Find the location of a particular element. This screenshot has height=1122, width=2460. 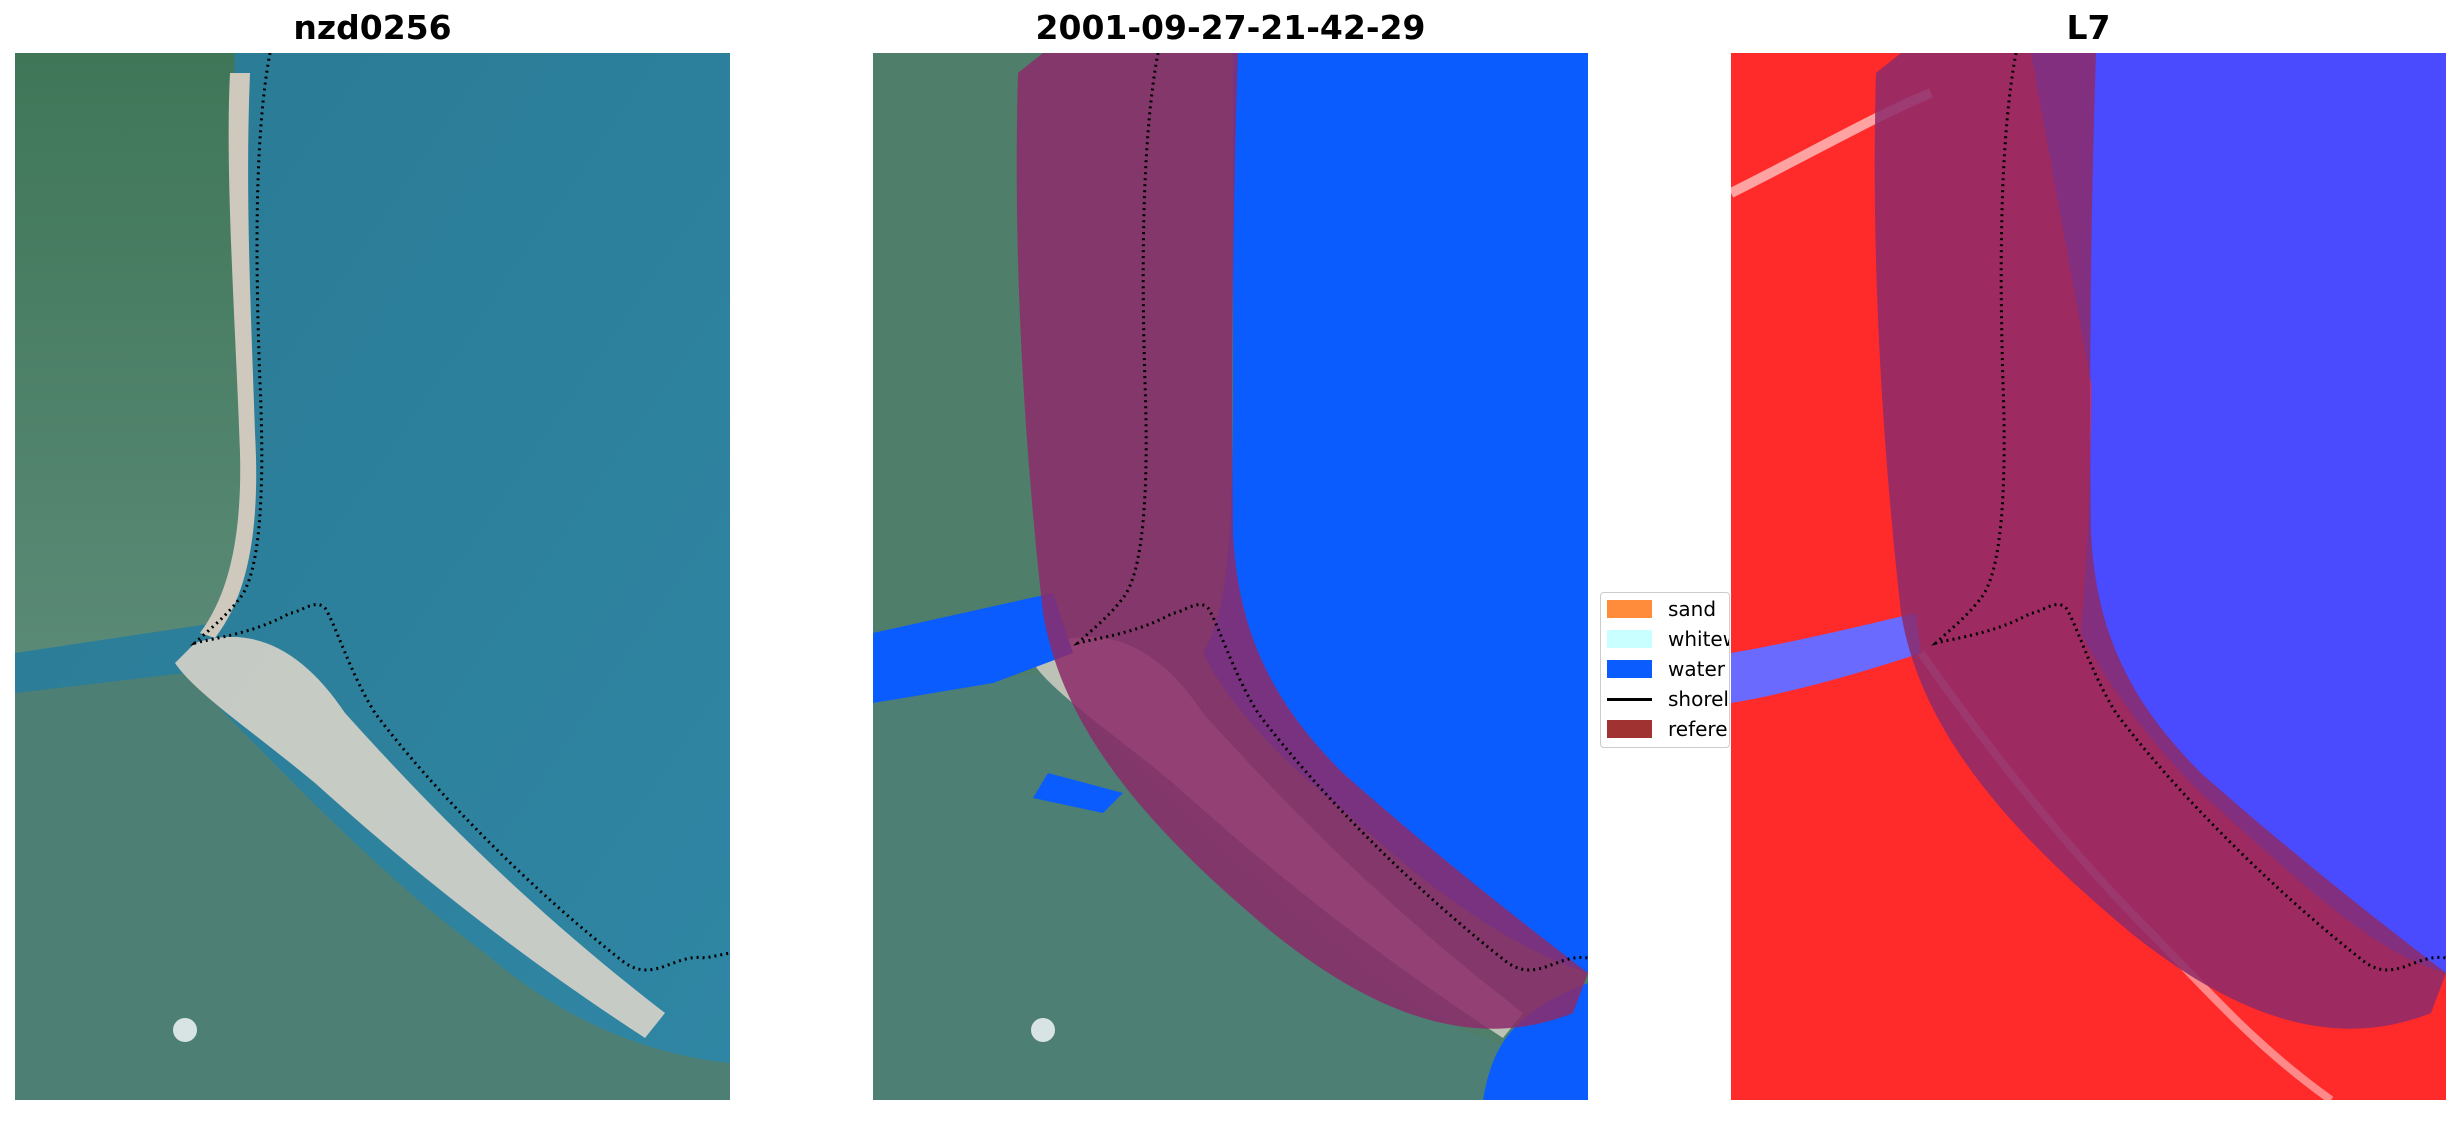

sand-swatch is located at coordinates (1629, 609).